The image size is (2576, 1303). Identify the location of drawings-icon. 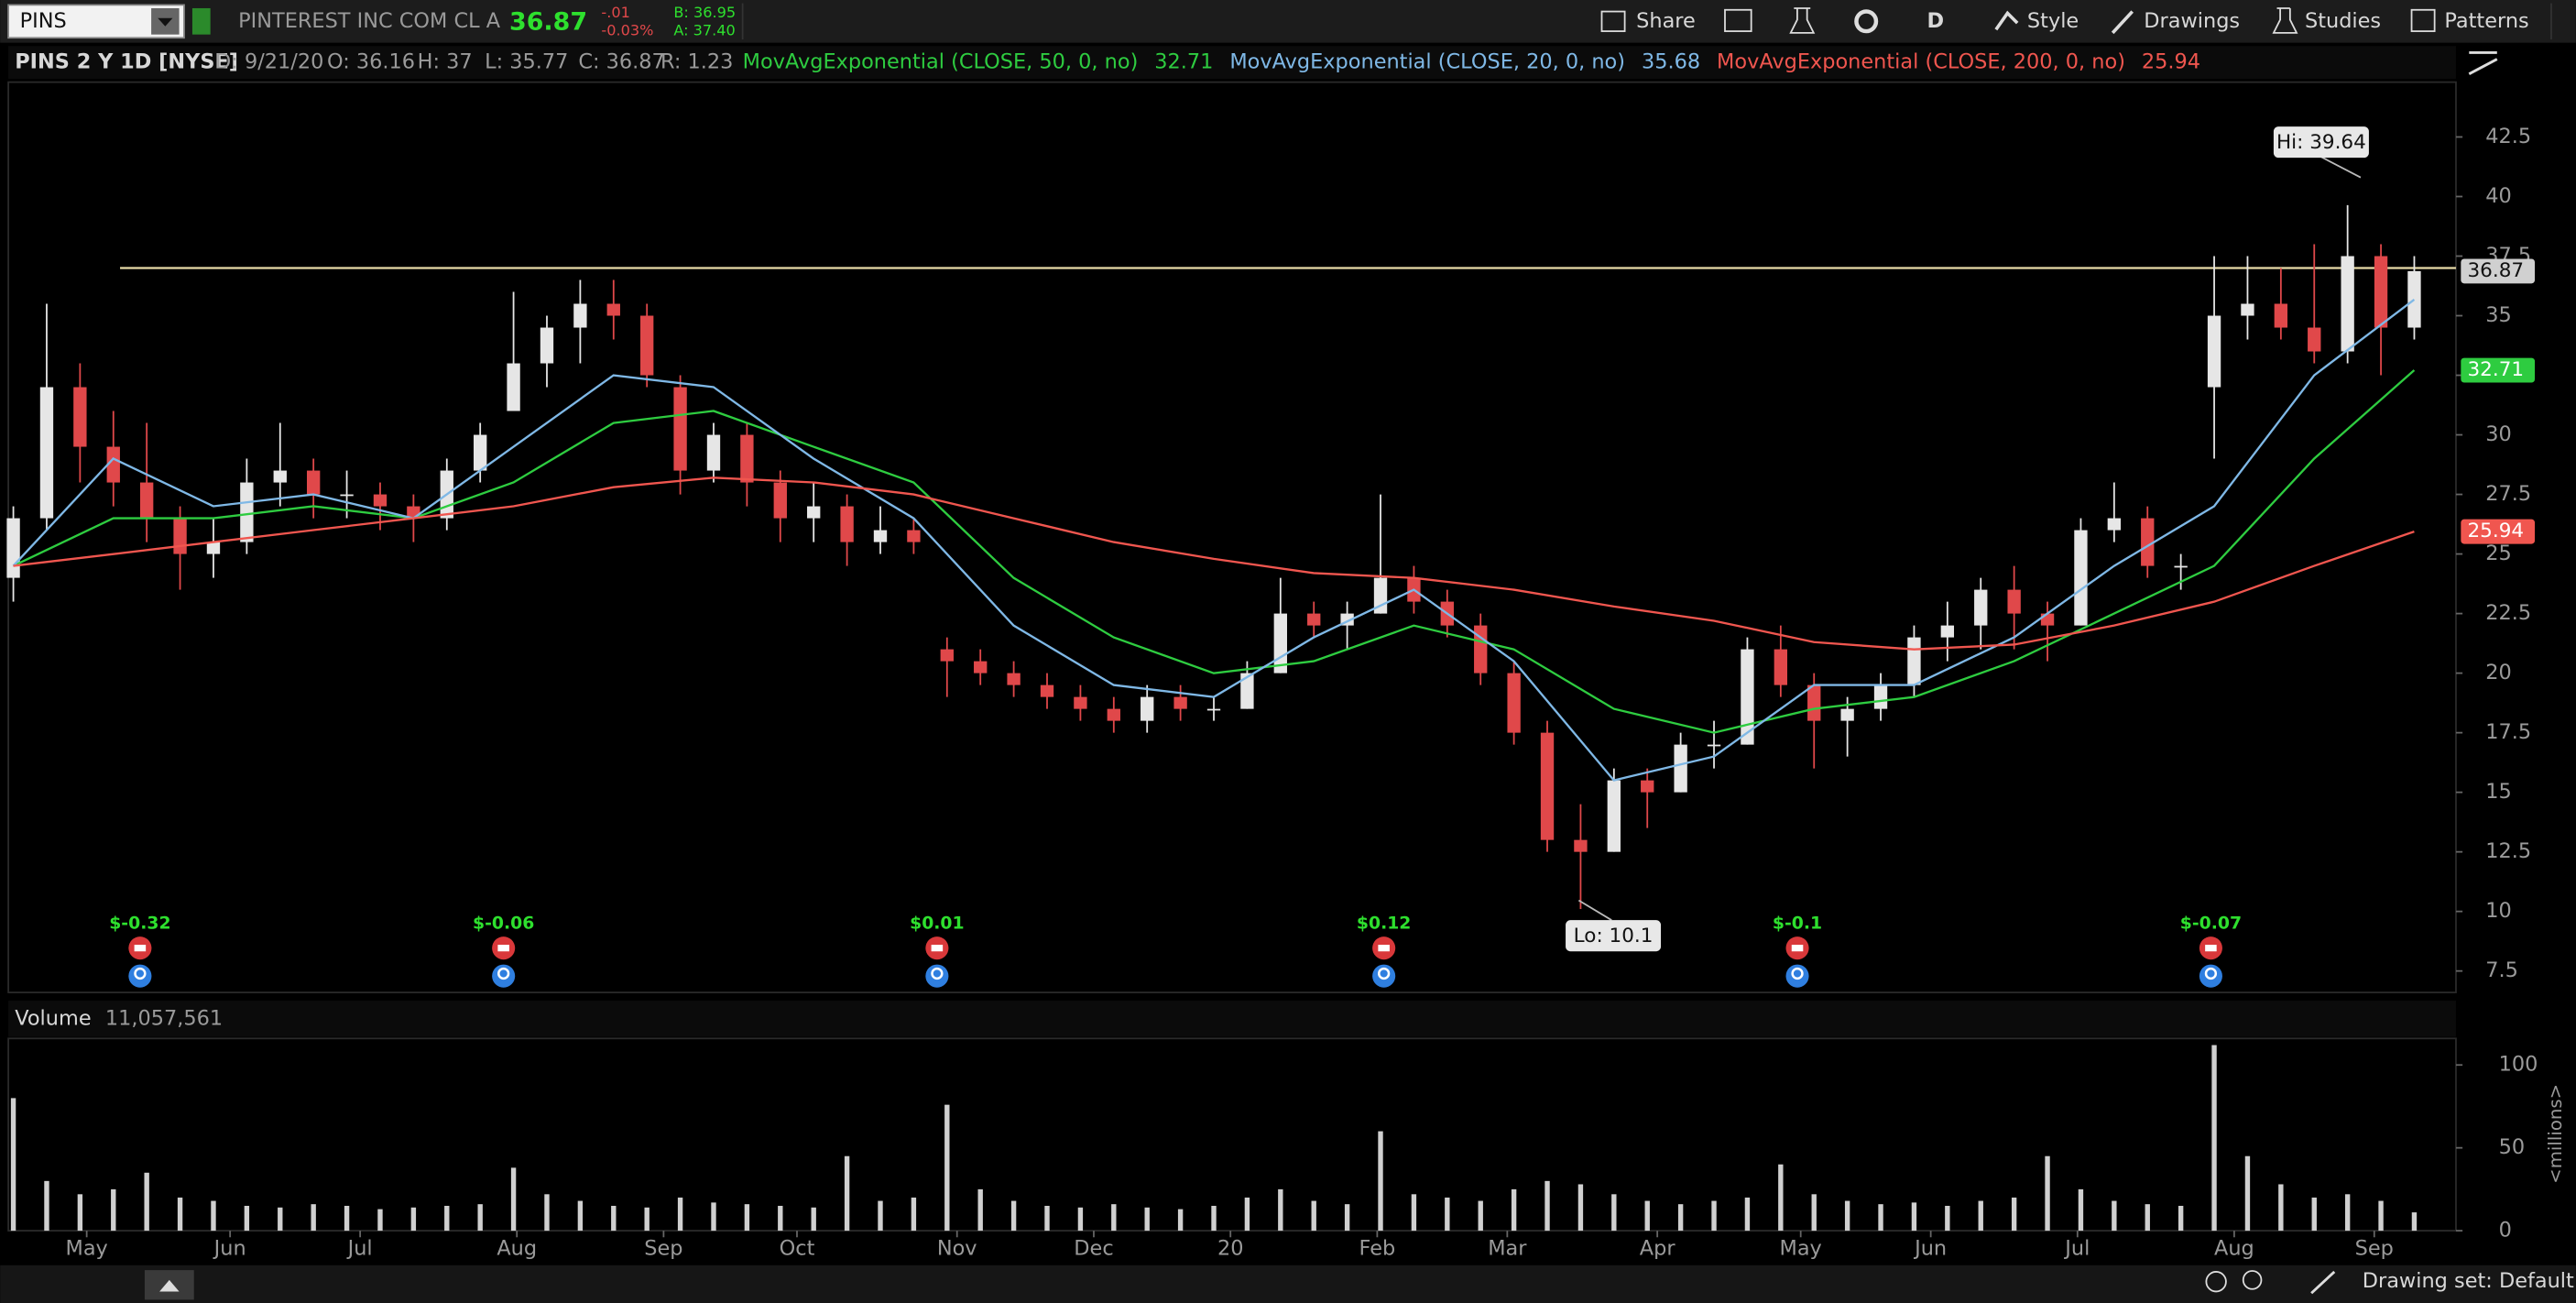
(2122, 22).